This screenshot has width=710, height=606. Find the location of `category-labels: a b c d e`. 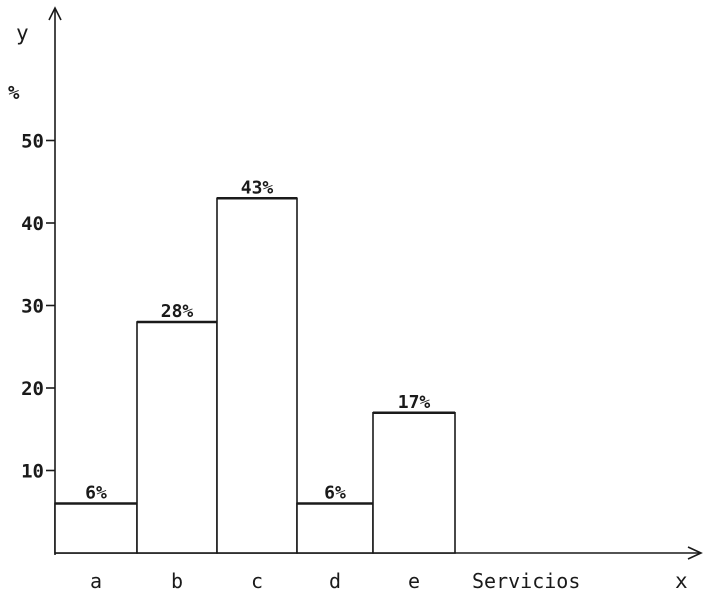

category-labels: a b c d e is located at coordinates (255, 581).